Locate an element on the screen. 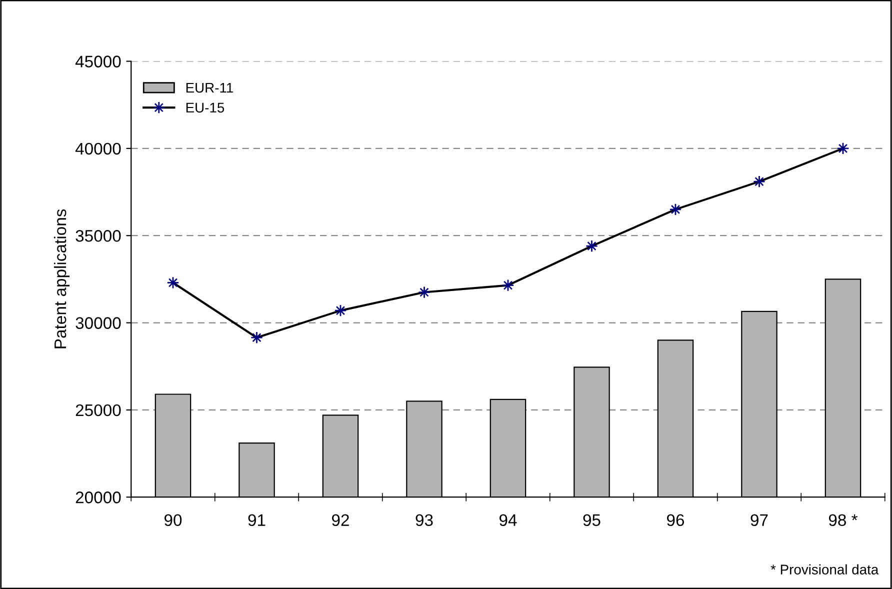 The width and height of the screenshot is (892, 589). x-tick-label: 90 is located at coordinates (173, 520).